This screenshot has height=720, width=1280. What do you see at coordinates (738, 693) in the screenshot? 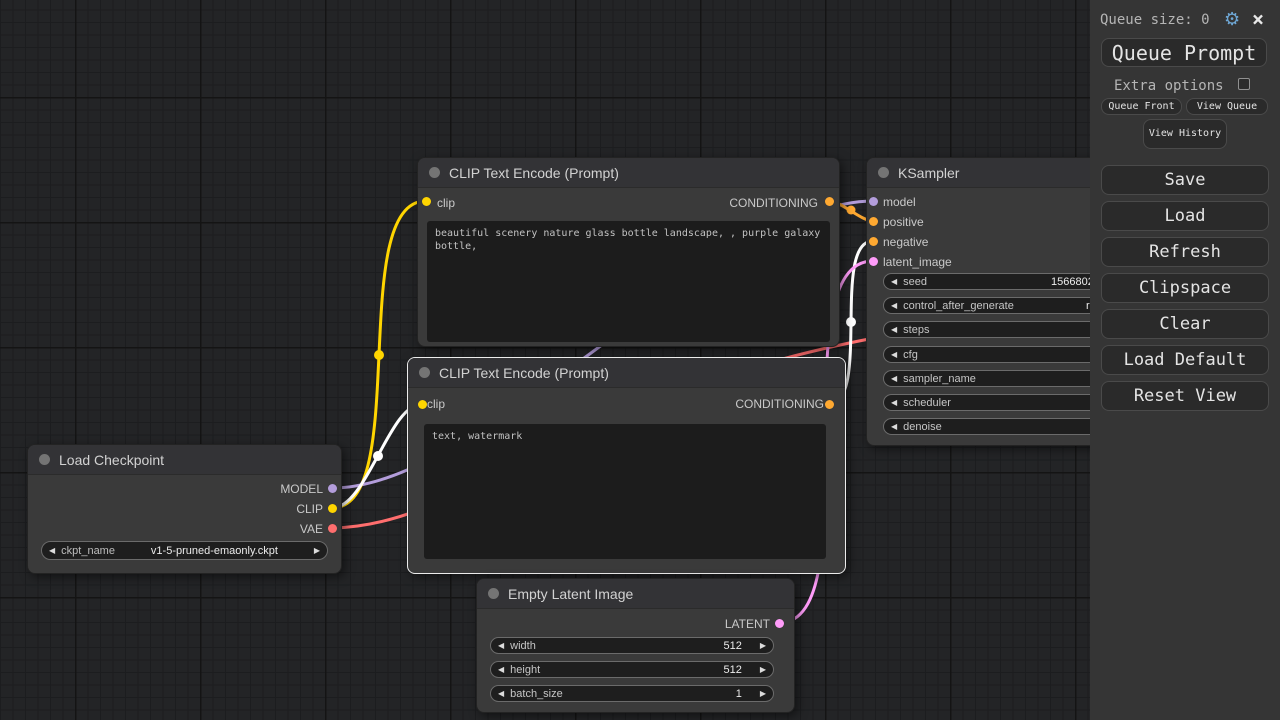
I see `widget-value: 1` at bounding box center [738, 693].